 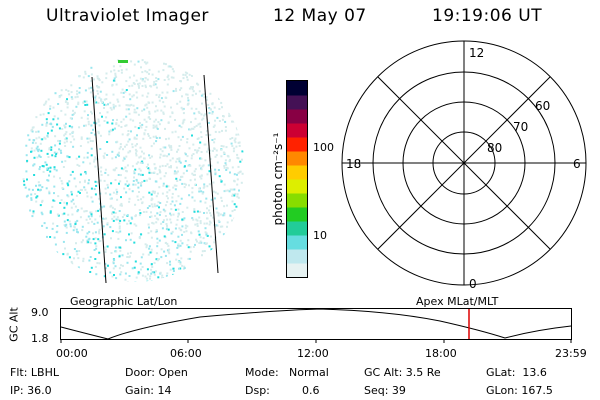 I want to click on x-tick-0000: 00:00, so click(x=72, y=353).